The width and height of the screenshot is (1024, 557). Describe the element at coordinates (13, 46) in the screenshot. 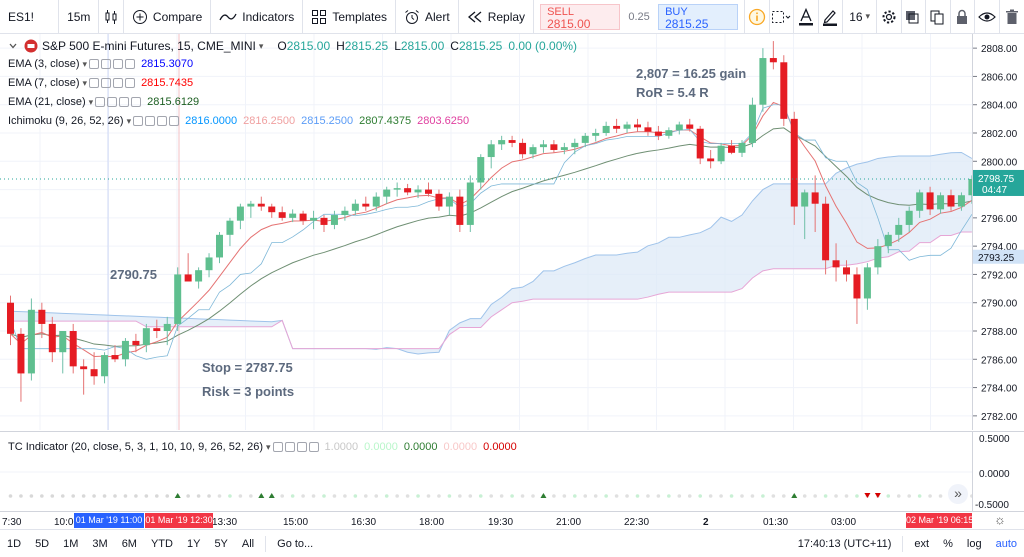

I see `collapse-chevron-icon` at that location.